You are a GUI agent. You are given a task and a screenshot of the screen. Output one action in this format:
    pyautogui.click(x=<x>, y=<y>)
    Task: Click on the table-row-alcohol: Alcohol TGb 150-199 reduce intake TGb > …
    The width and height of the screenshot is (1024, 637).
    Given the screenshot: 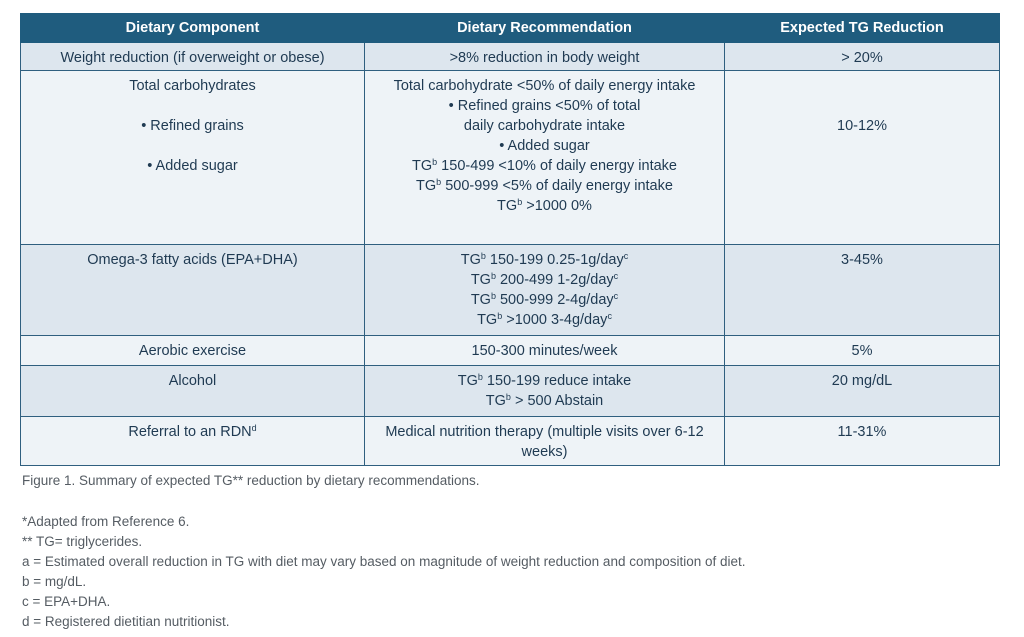 What is the action you would take?
    pyautogui.click(x=510, y=391)
    